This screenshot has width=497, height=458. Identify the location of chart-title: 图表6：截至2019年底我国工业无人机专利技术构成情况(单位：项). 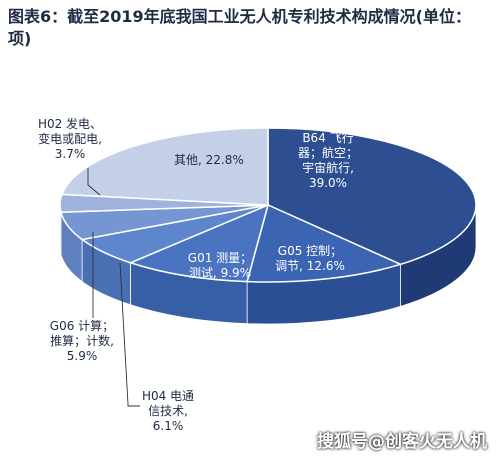
(239, 27).